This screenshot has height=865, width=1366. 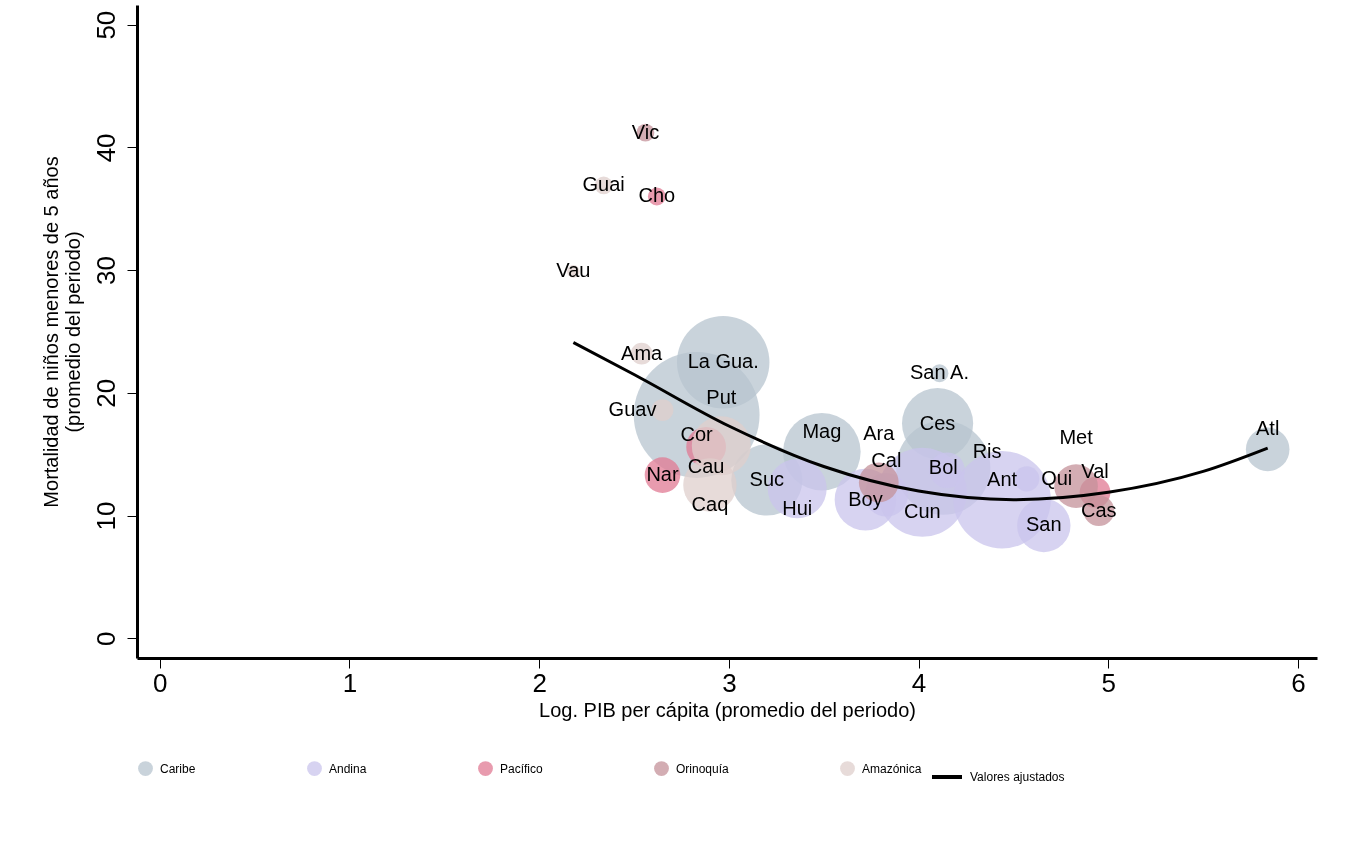 What do you see at coordinates (943, 466) in the screenshot?
I see `annotation: Bol` at bounding box center [943, 466].